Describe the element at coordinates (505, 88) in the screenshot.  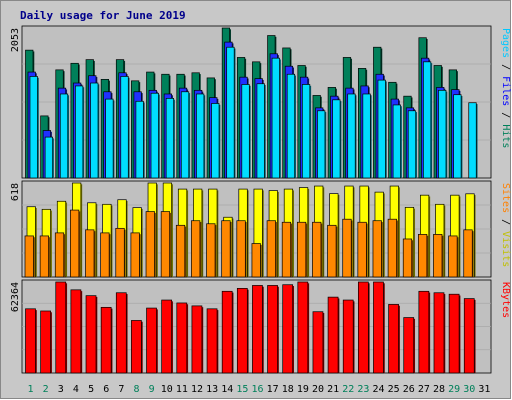
I see `panel-legend: Pages / Files / Hits` at that location.